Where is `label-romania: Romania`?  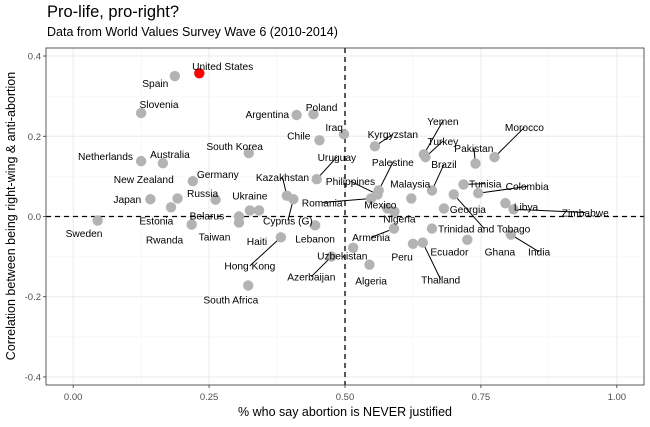 label-romania: Romania is located at coordinates (322, 203).